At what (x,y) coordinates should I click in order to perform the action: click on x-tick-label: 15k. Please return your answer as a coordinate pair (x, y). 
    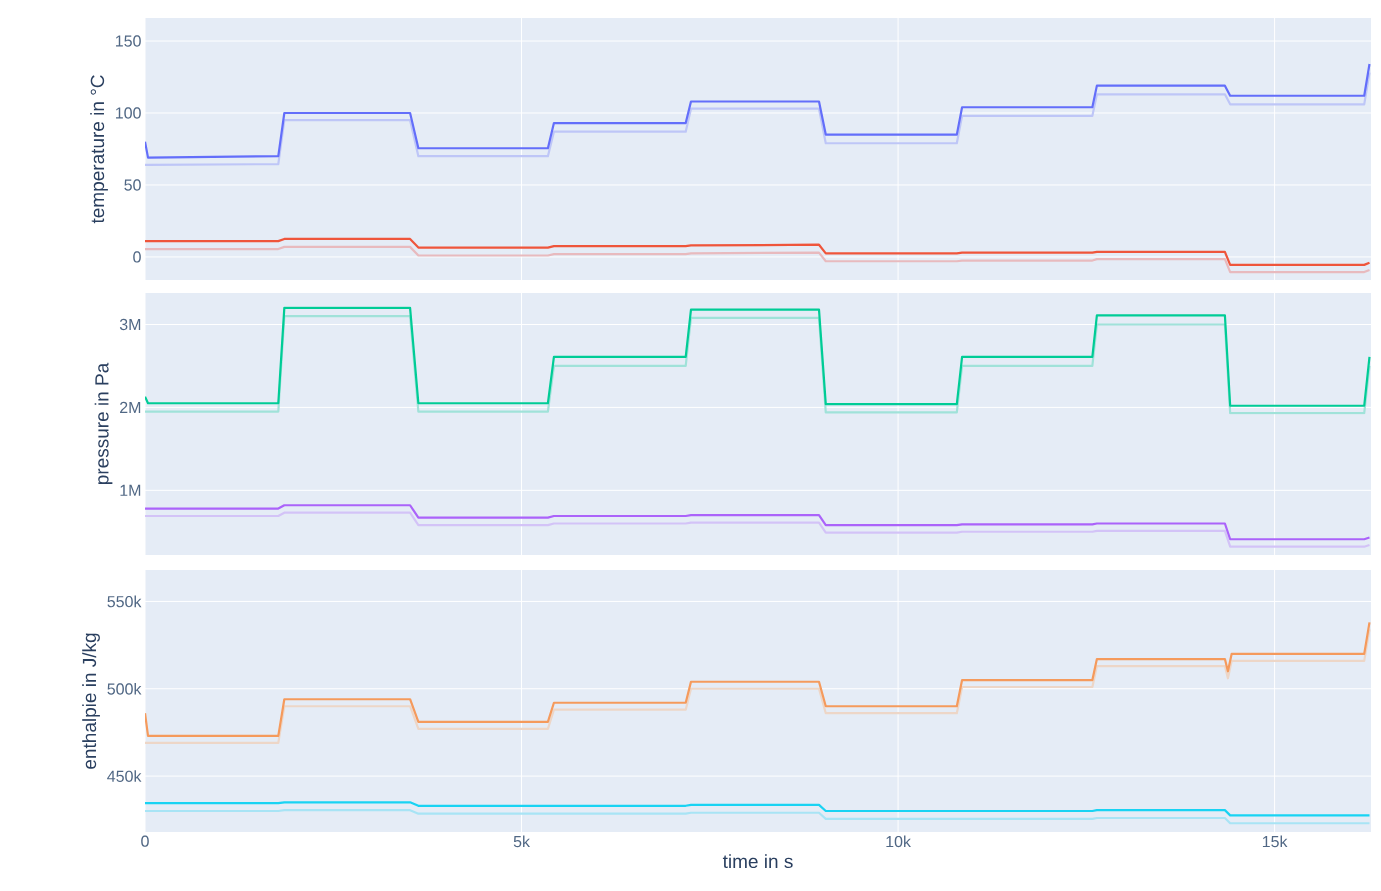
    Looking at the image, I should click on (1275, 841).